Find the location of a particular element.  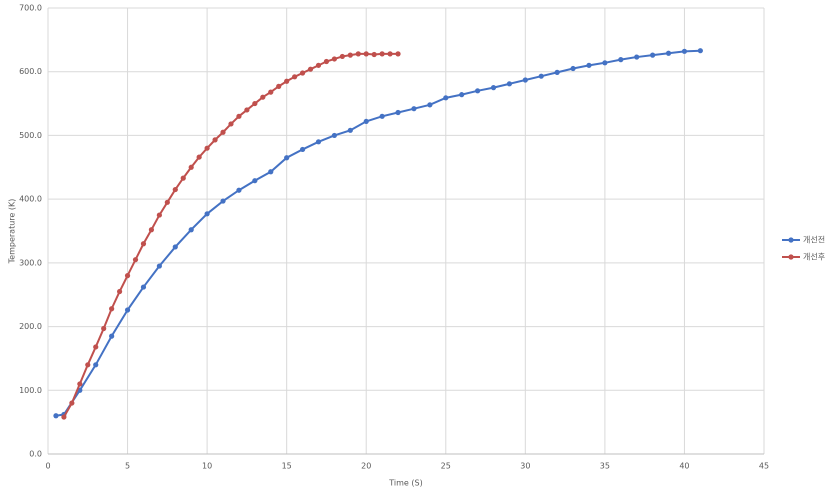

legend-label: 개선전 is located at coordinates (814, 240).